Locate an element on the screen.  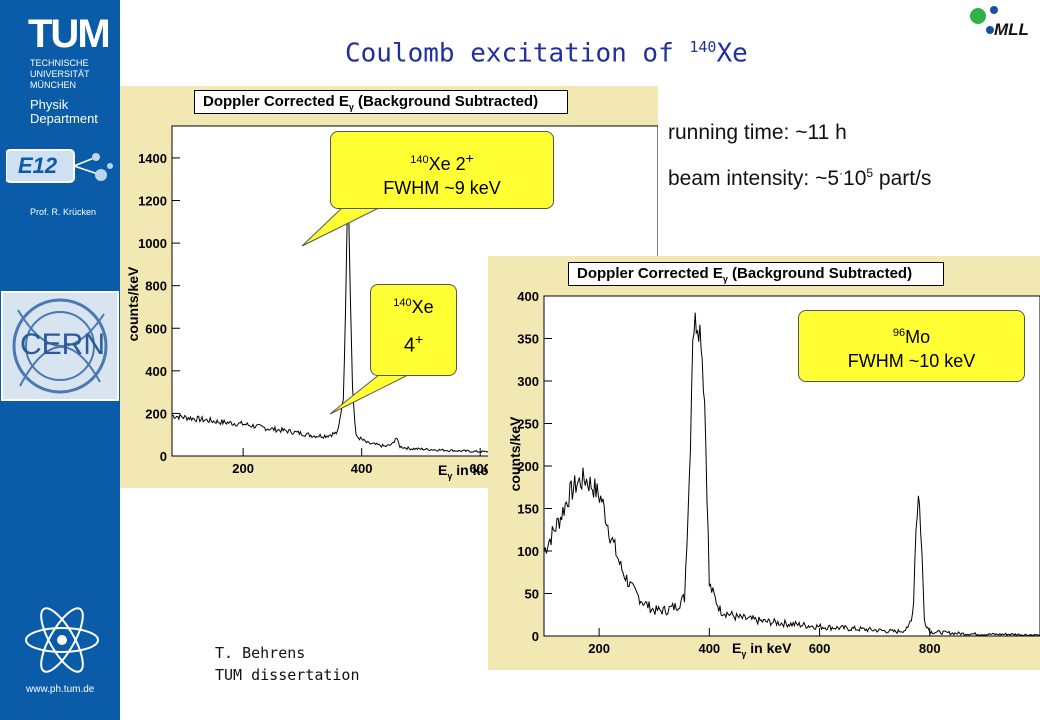
callout-xe-2plus: 140Xe 2+ FWHM ~9 keV is located at coordinates (442, 170).